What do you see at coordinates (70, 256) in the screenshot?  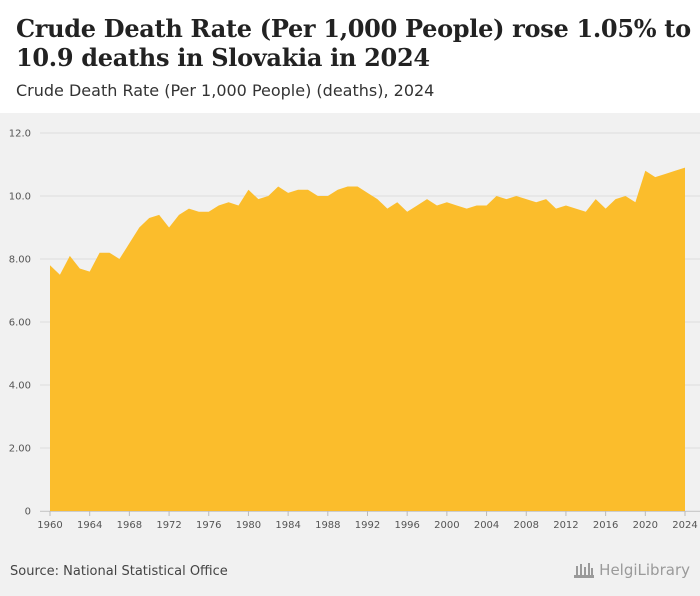 I see `data-point-1962` at bounding box center [70, 256].